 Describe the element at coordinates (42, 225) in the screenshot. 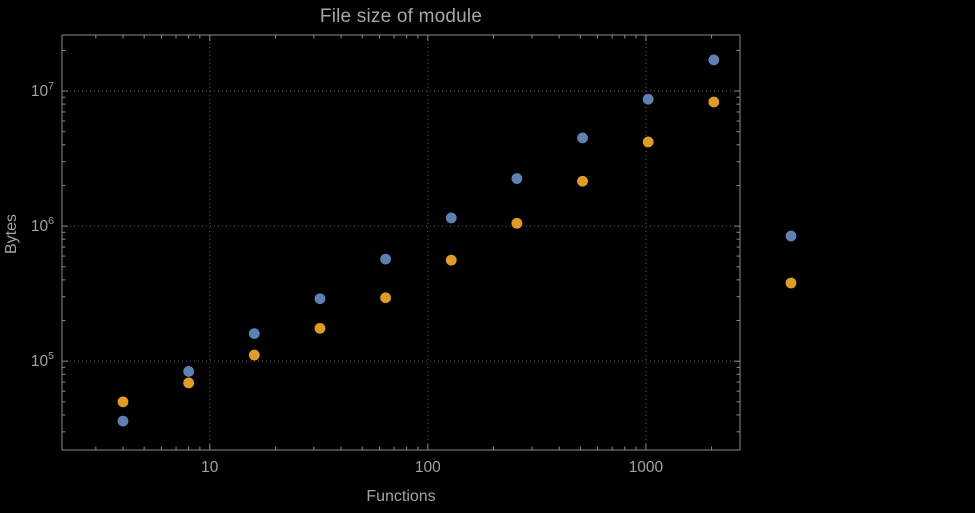

I see `y-tick-label: 10⁶` at that location.